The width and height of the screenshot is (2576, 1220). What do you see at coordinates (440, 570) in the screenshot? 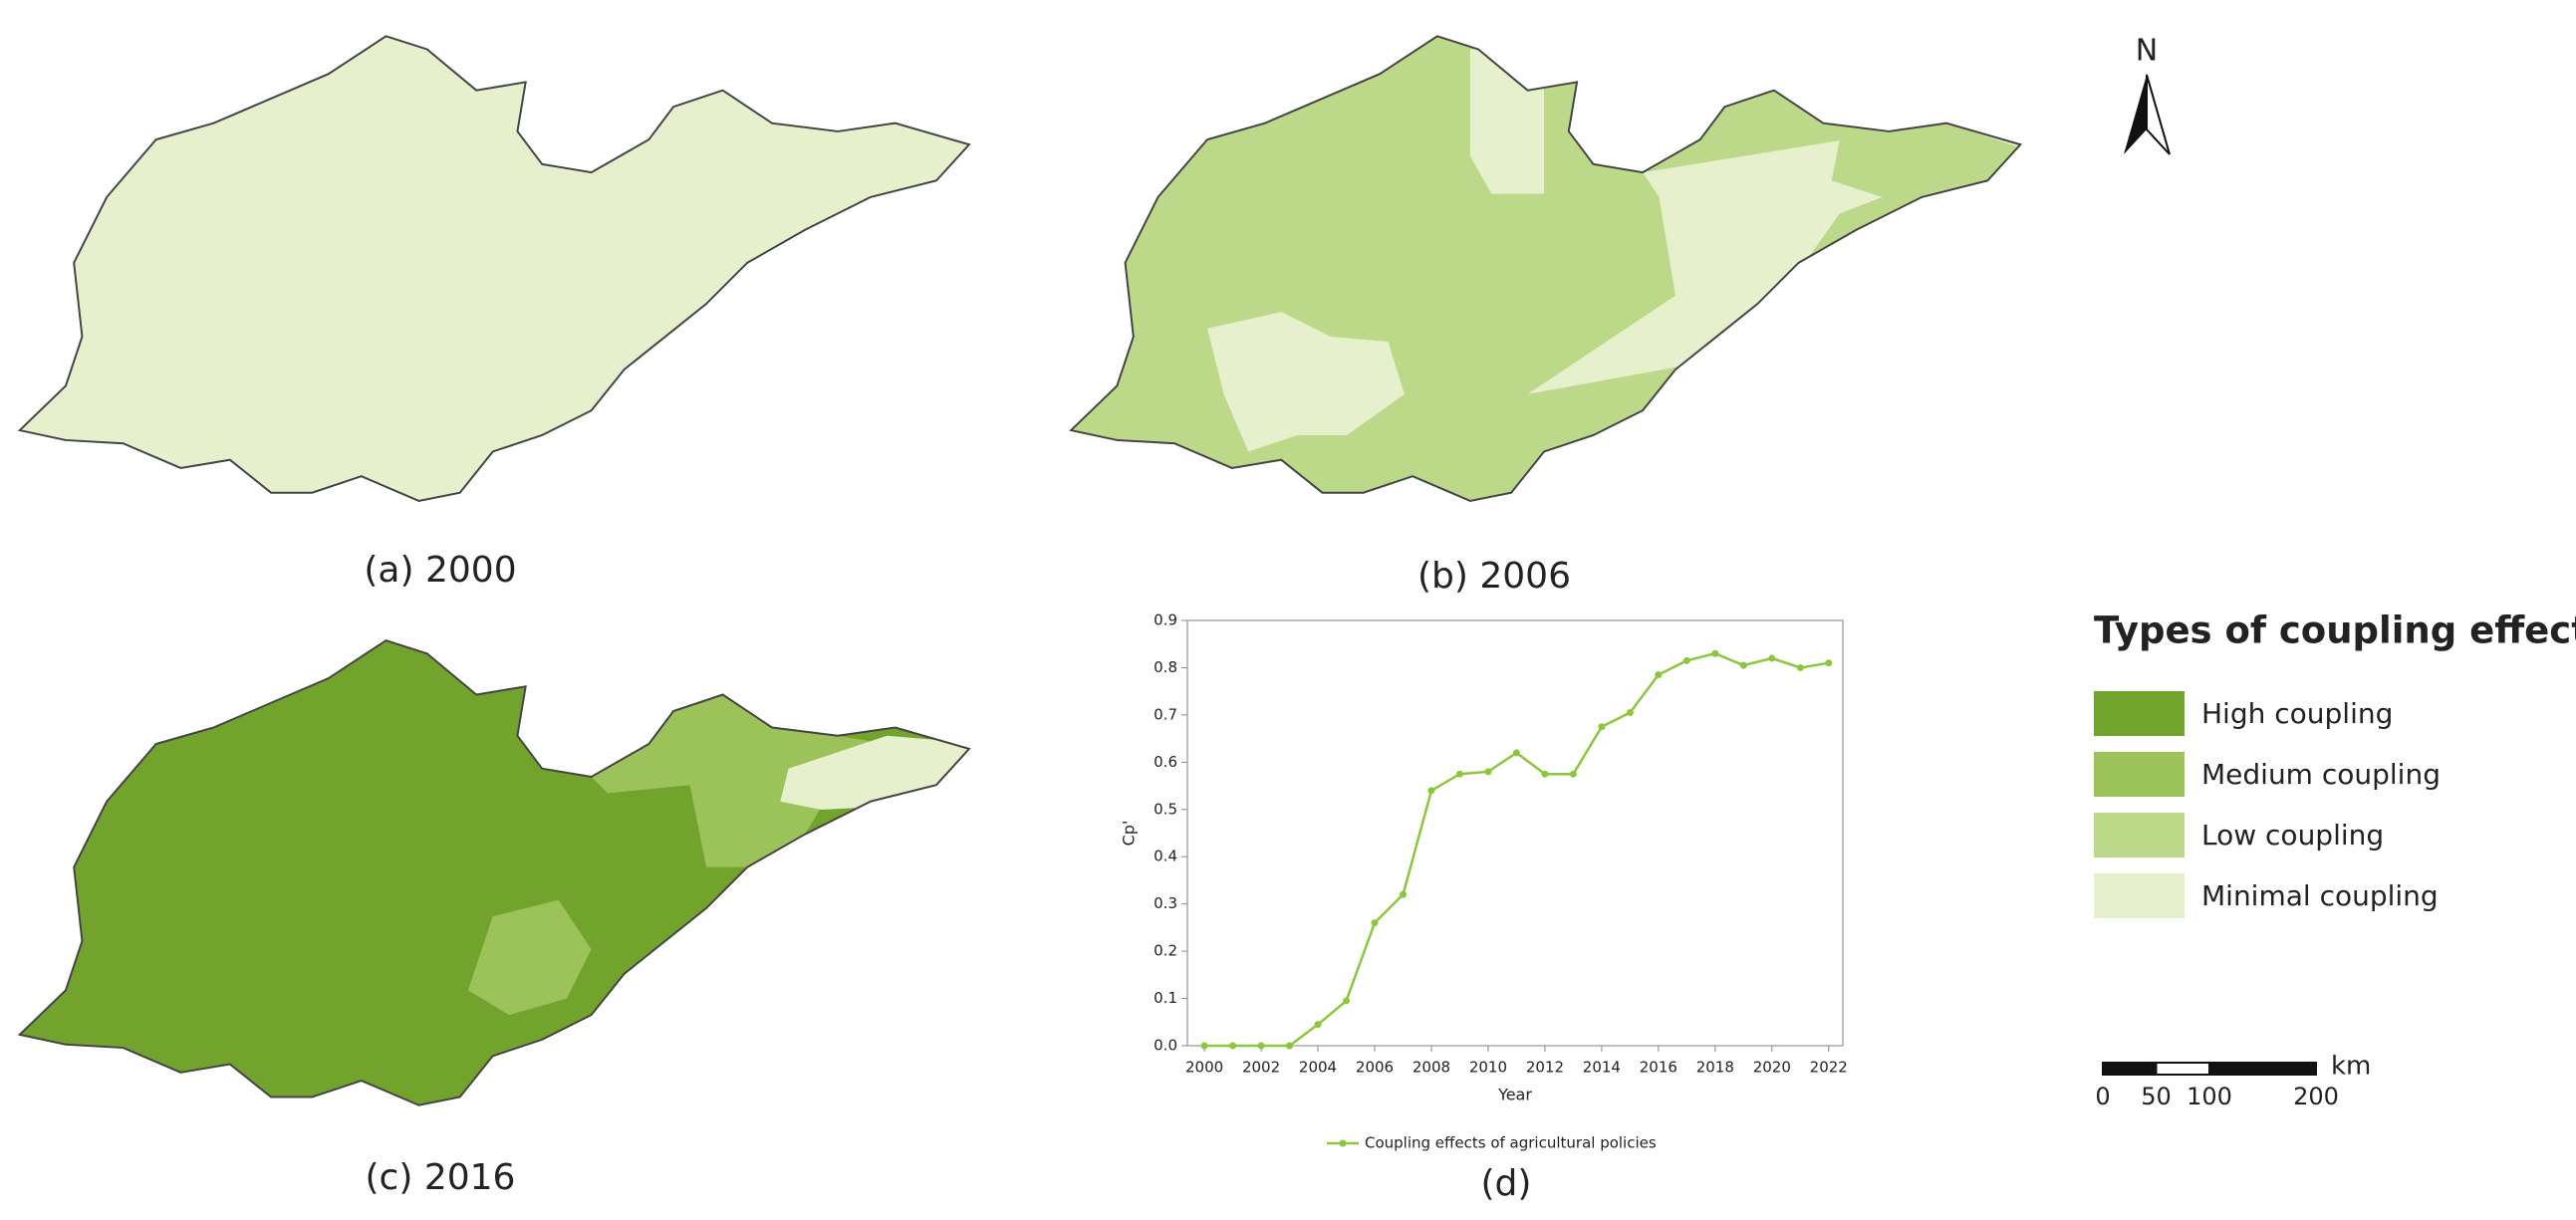
I see `panel-label: (a) 2000` at bounding box center [440, 570].